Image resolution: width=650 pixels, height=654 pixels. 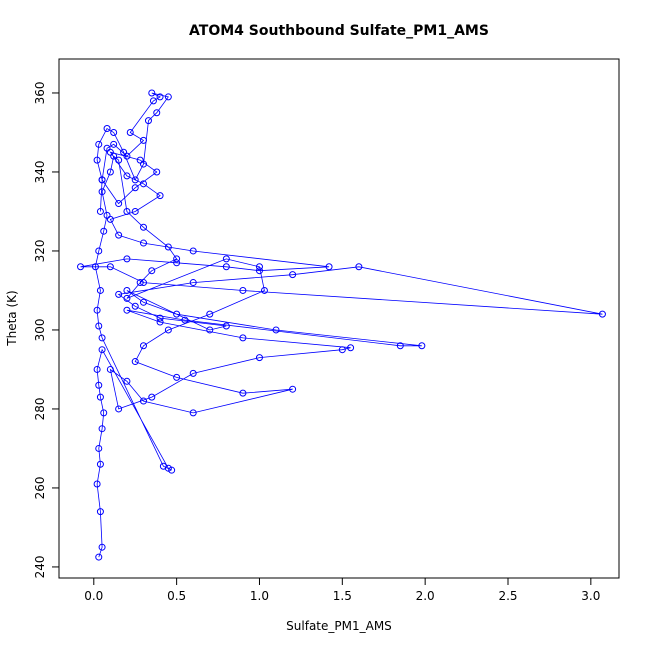 I want to click on y-tick-label: 260, so click(x=40, y=487).